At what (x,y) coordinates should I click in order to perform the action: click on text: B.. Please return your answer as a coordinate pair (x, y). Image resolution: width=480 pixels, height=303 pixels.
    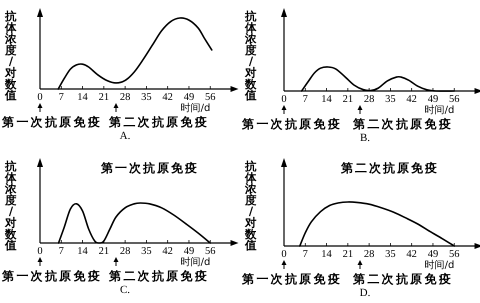
    Looking at the image, I should click on (365, 138).